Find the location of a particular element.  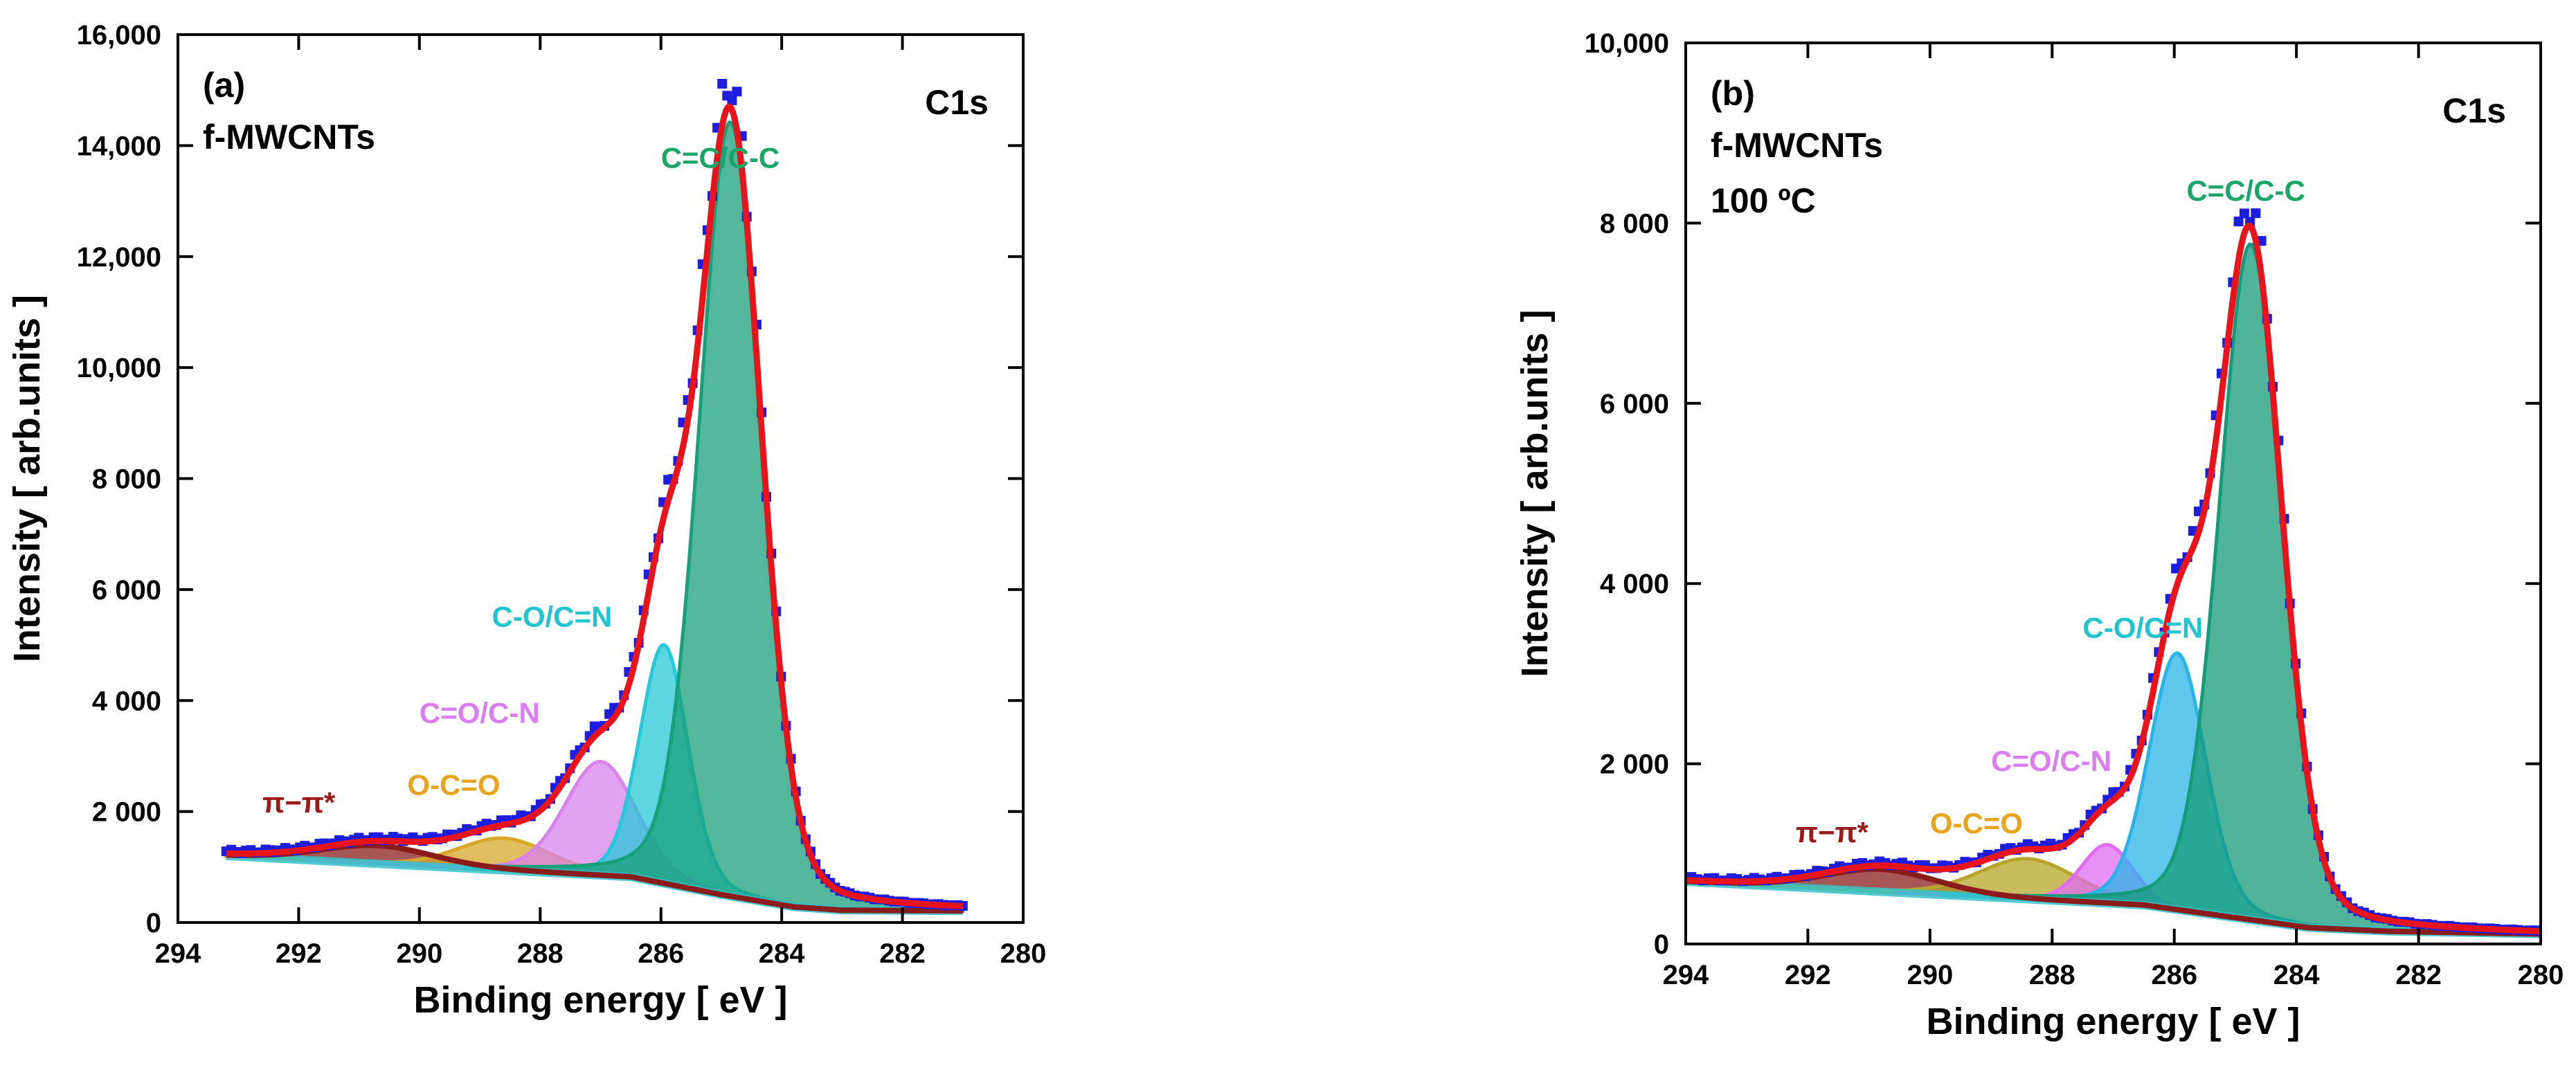

panel-label: (a) is located at coordinates (224, 85).